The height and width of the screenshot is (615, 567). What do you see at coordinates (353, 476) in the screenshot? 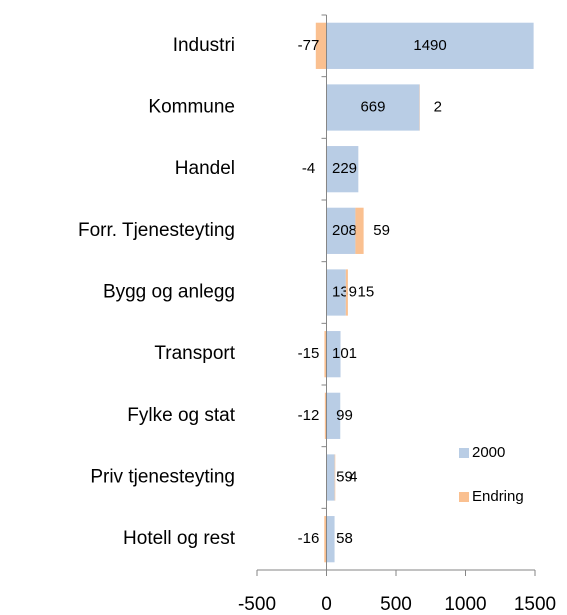
I see `data-label: 4` at bounding box center [353, 476].